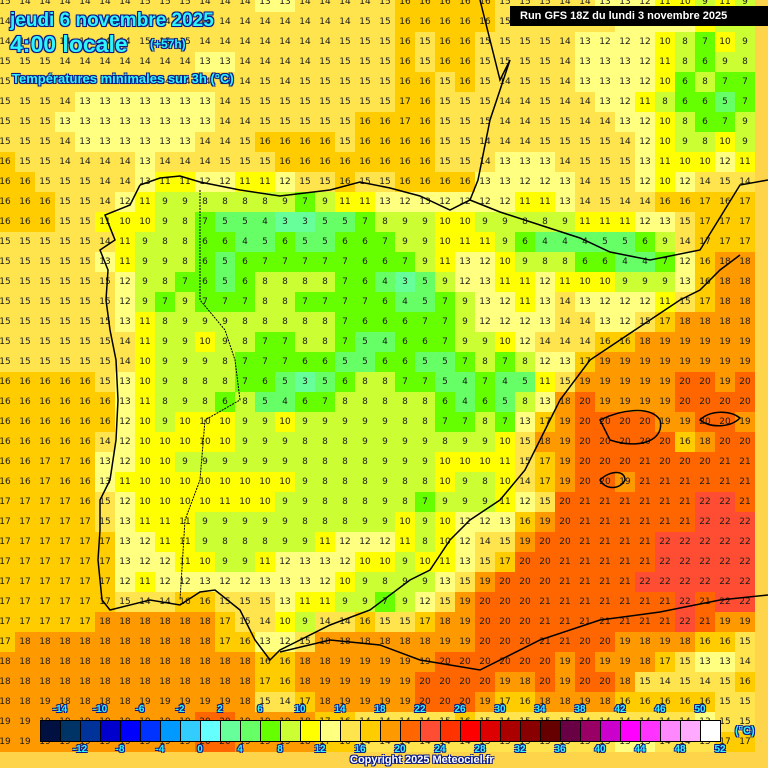 This screenshot has height=768, width=768. I want to click on grid-value: 5, so click(605, 242).